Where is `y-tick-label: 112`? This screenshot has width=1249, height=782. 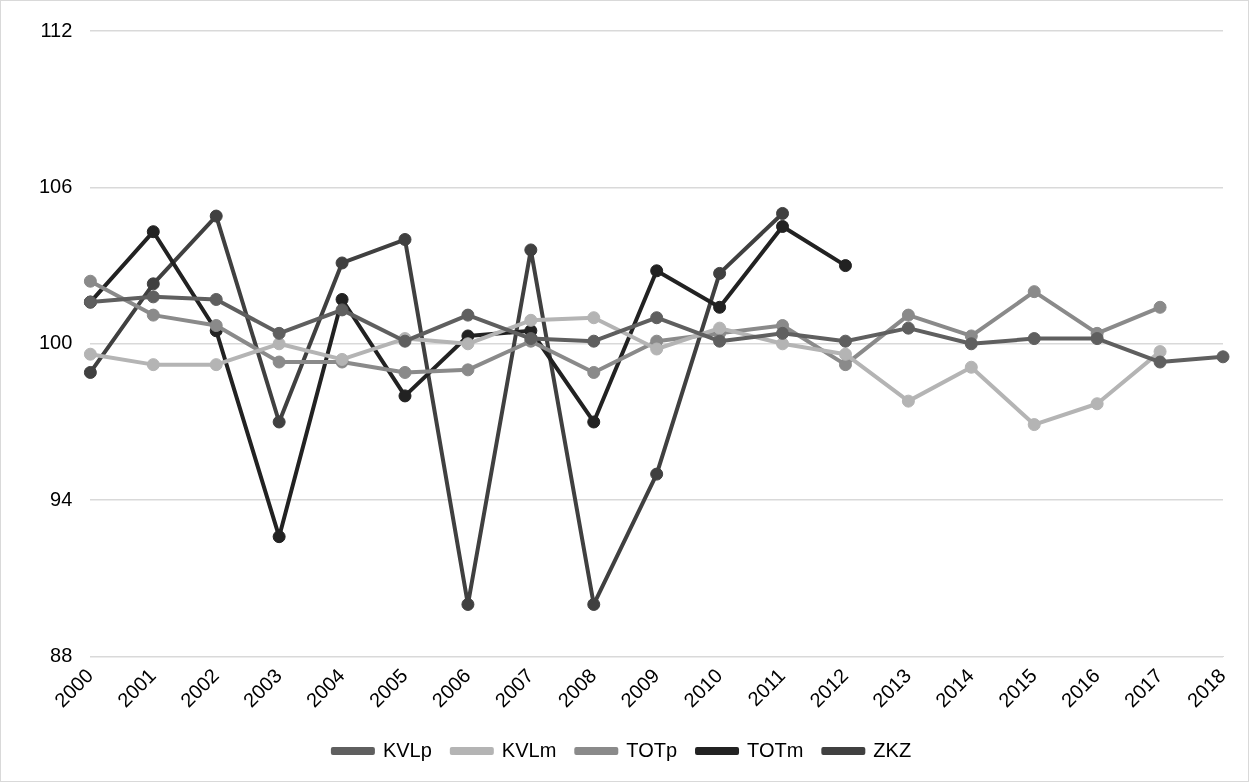 y-tick-label: 112 is located at coordinates (56, 29).